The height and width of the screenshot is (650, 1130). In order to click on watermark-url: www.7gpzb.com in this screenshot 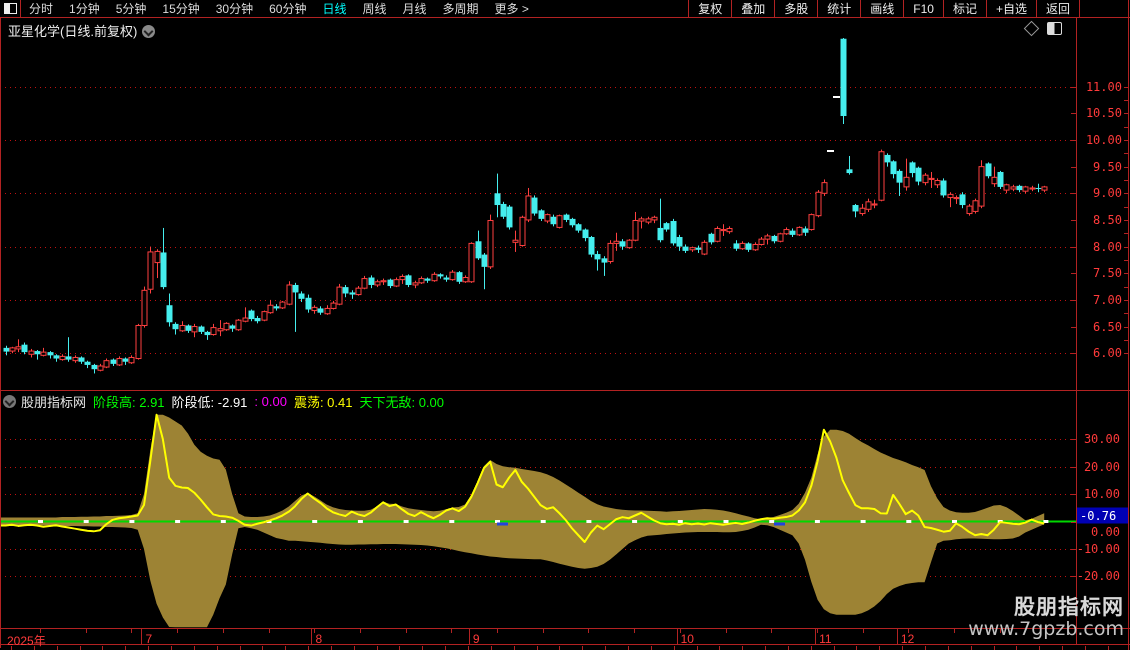, I will do `click(1046, 629)`.